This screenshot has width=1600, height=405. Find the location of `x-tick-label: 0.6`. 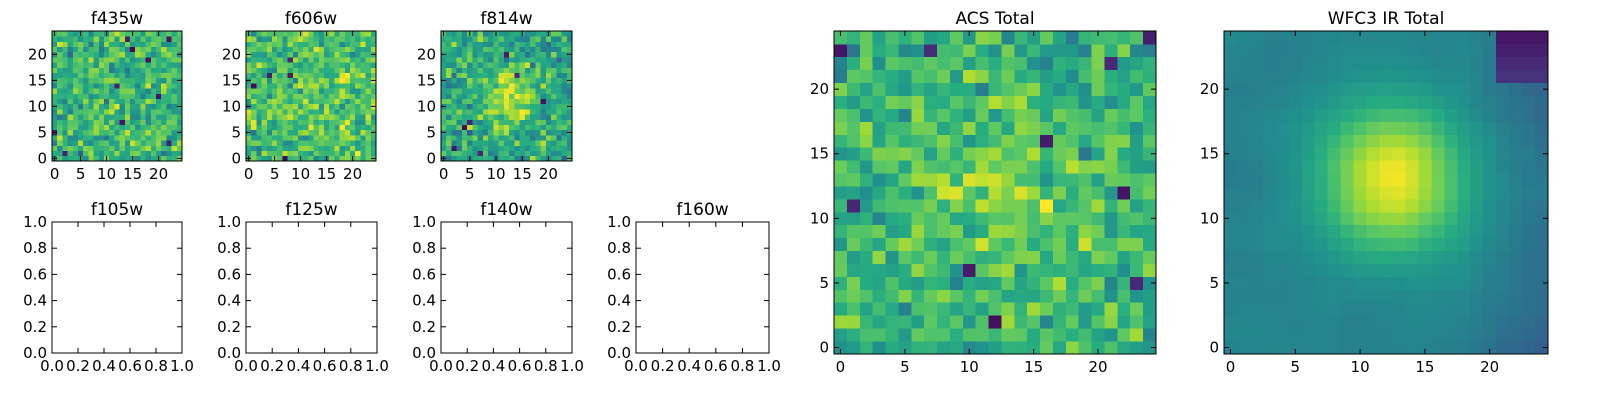

x-tick-label: 0.6 is located at coordinates (325, 366).